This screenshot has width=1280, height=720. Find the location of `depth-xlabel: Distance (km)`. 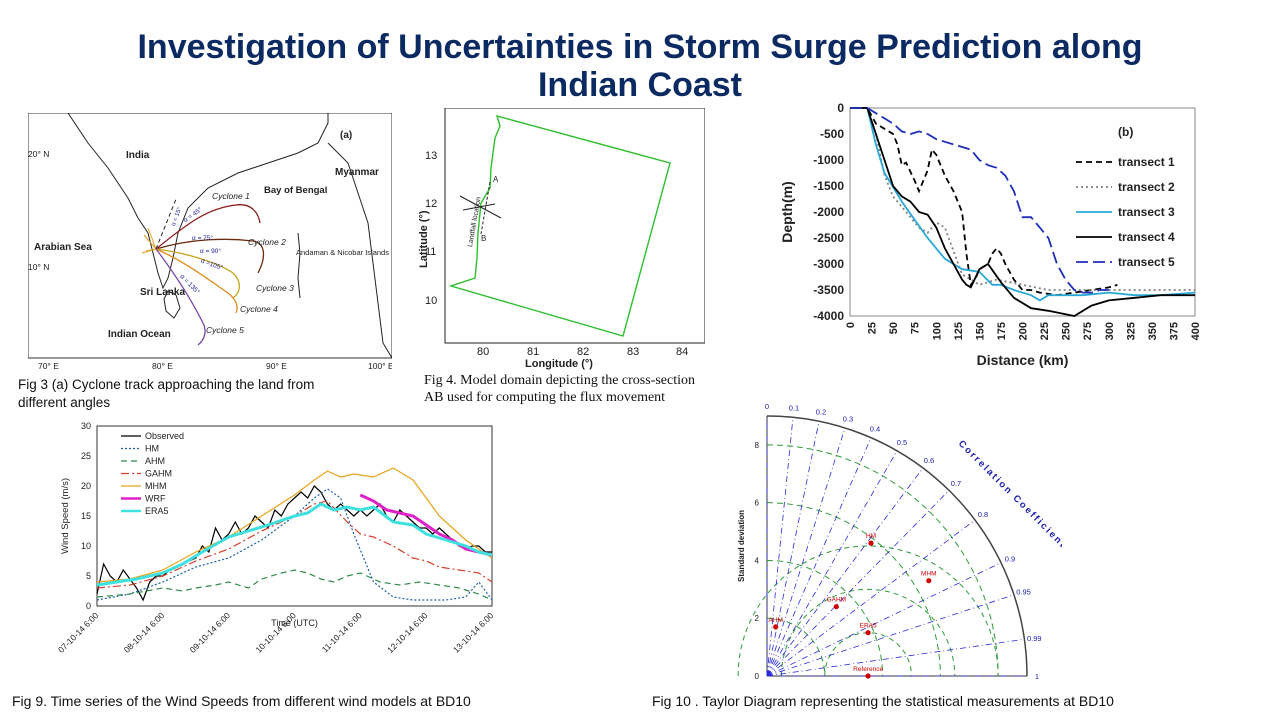

depth-xlabel: Distance (km) is located at coordinates (1023, 360).